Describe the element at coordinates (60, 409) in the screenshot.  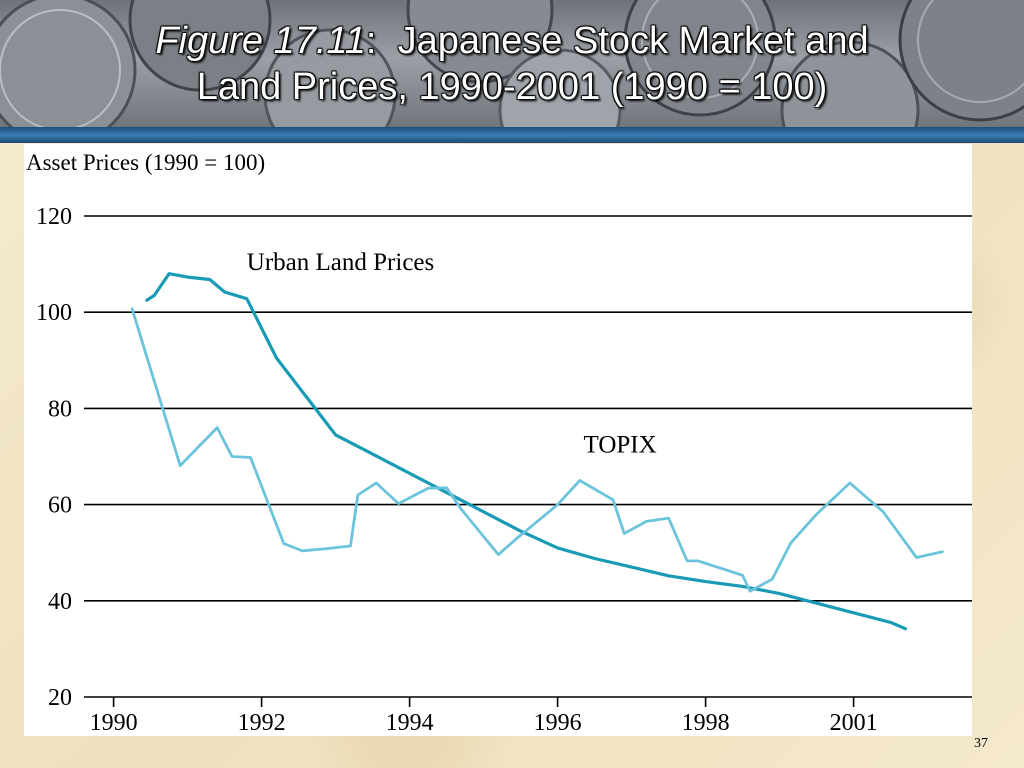
I see `y-tick-label: 80` at that location.